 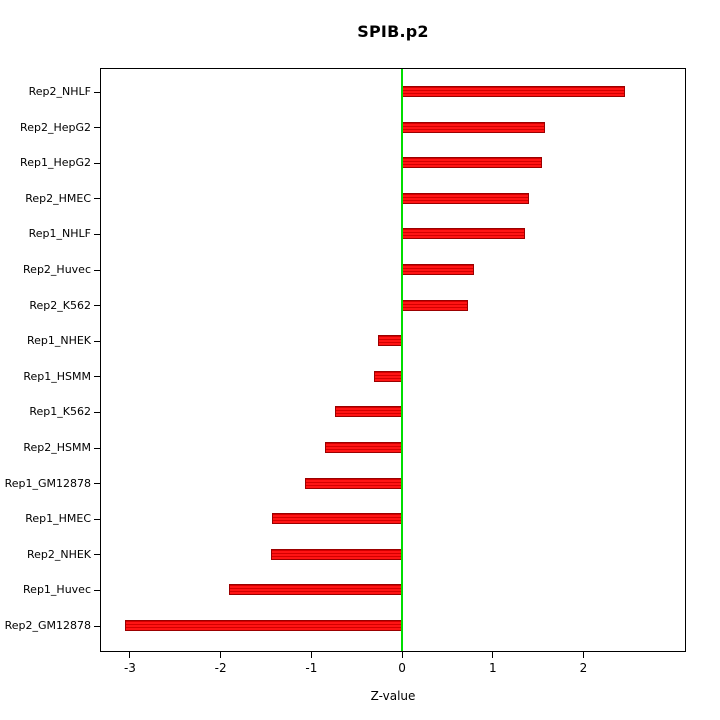 I want to click on bar-label: Rep1_K562, so click(x=60, y=412).